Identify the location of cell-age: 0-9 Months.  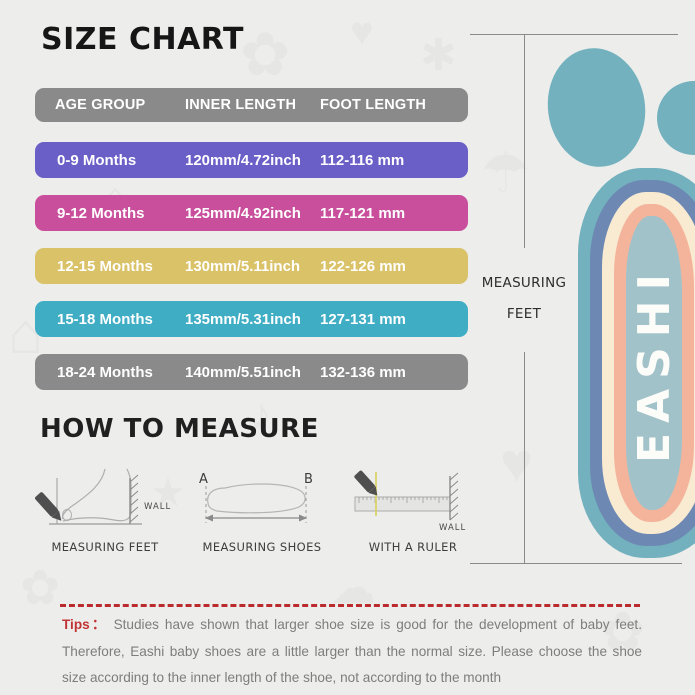
(97, 160).